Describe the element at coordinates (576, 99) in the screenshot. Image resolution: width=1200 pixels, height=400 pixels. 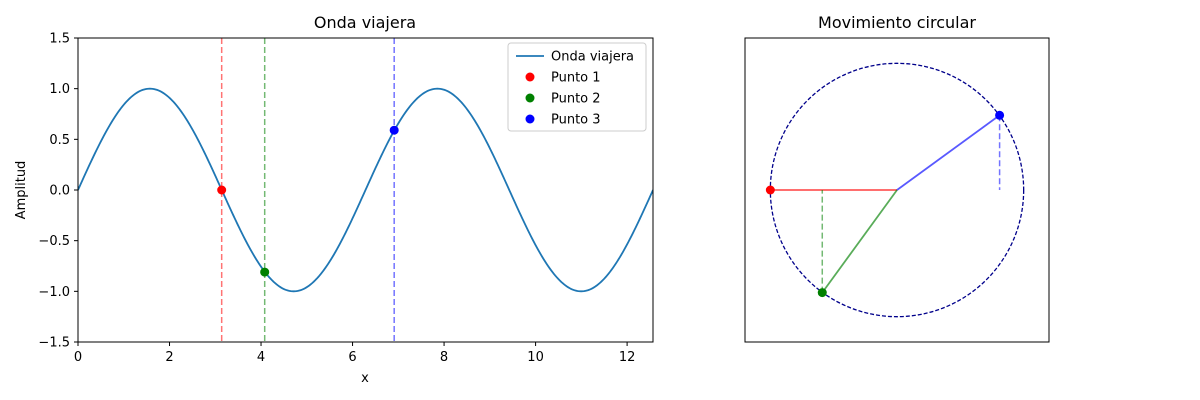
I see `legend-entry-label: Punto 2` at that location.